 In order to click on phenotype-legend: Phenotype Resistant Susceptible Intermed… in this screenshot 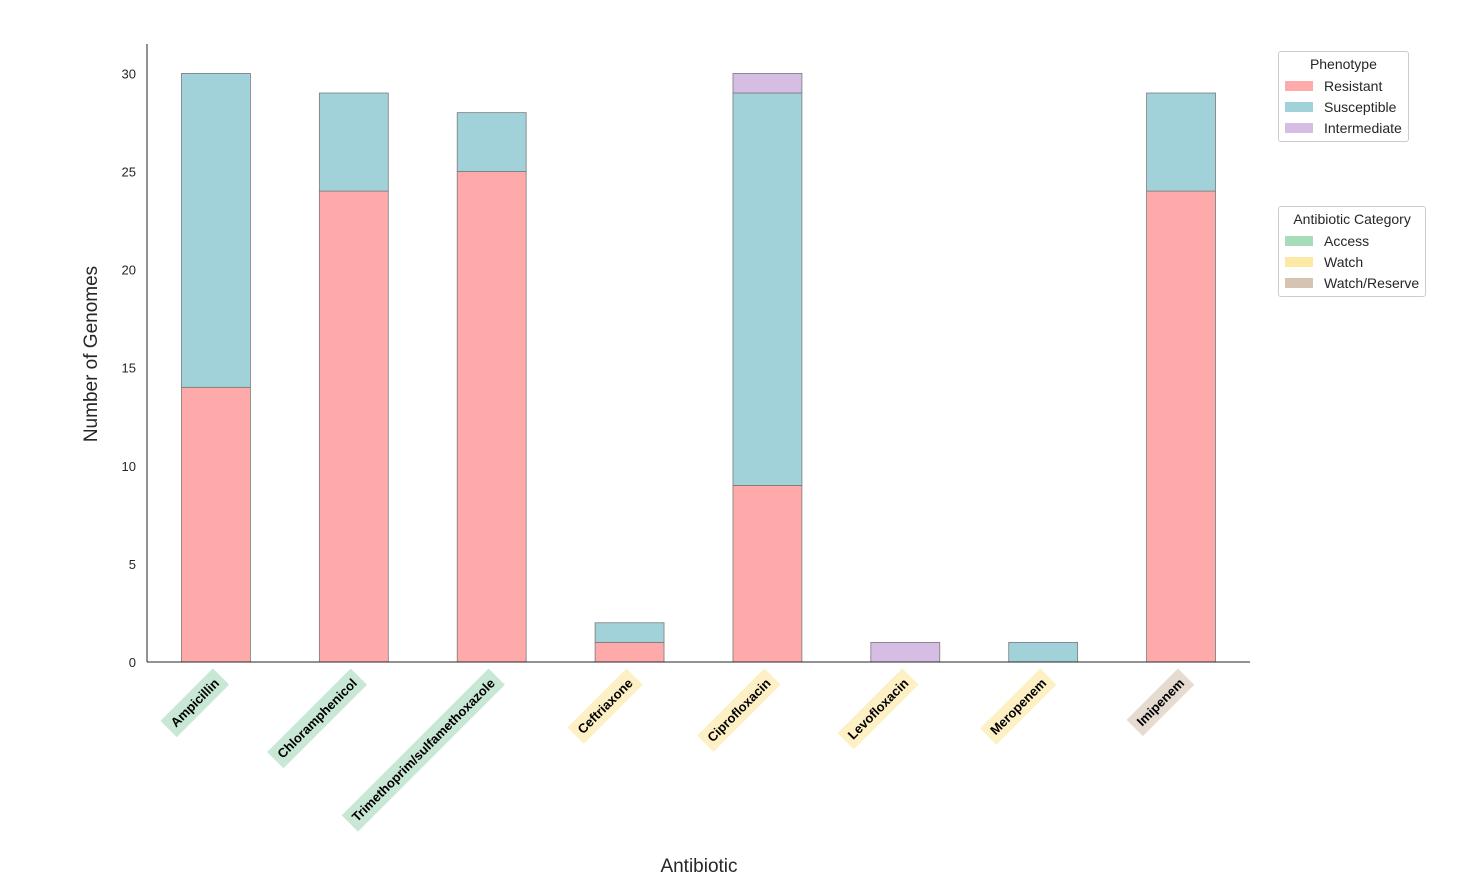, I will do `click(1343, 96)`.